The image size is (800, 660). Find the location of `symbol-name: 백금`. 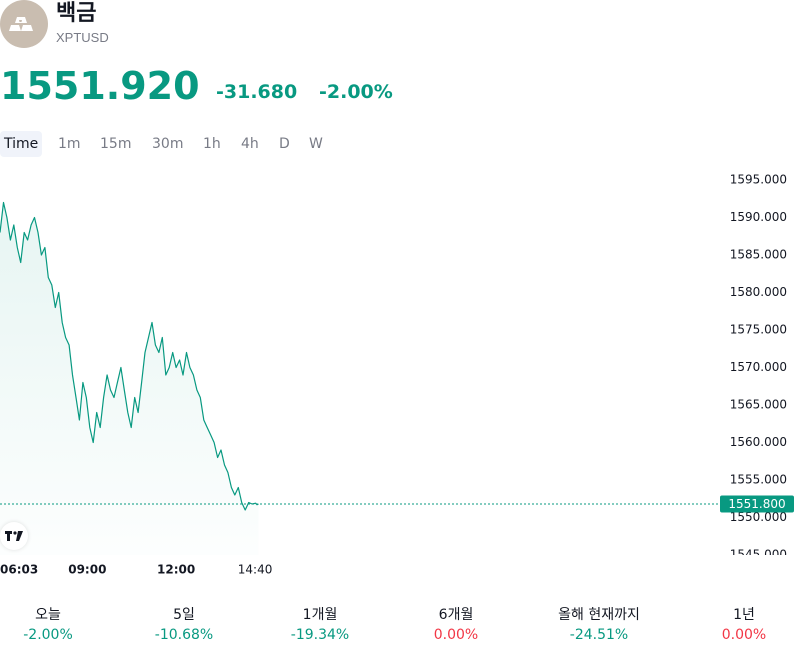

symbol-name: 백금 is located at coordinates (76, 13).